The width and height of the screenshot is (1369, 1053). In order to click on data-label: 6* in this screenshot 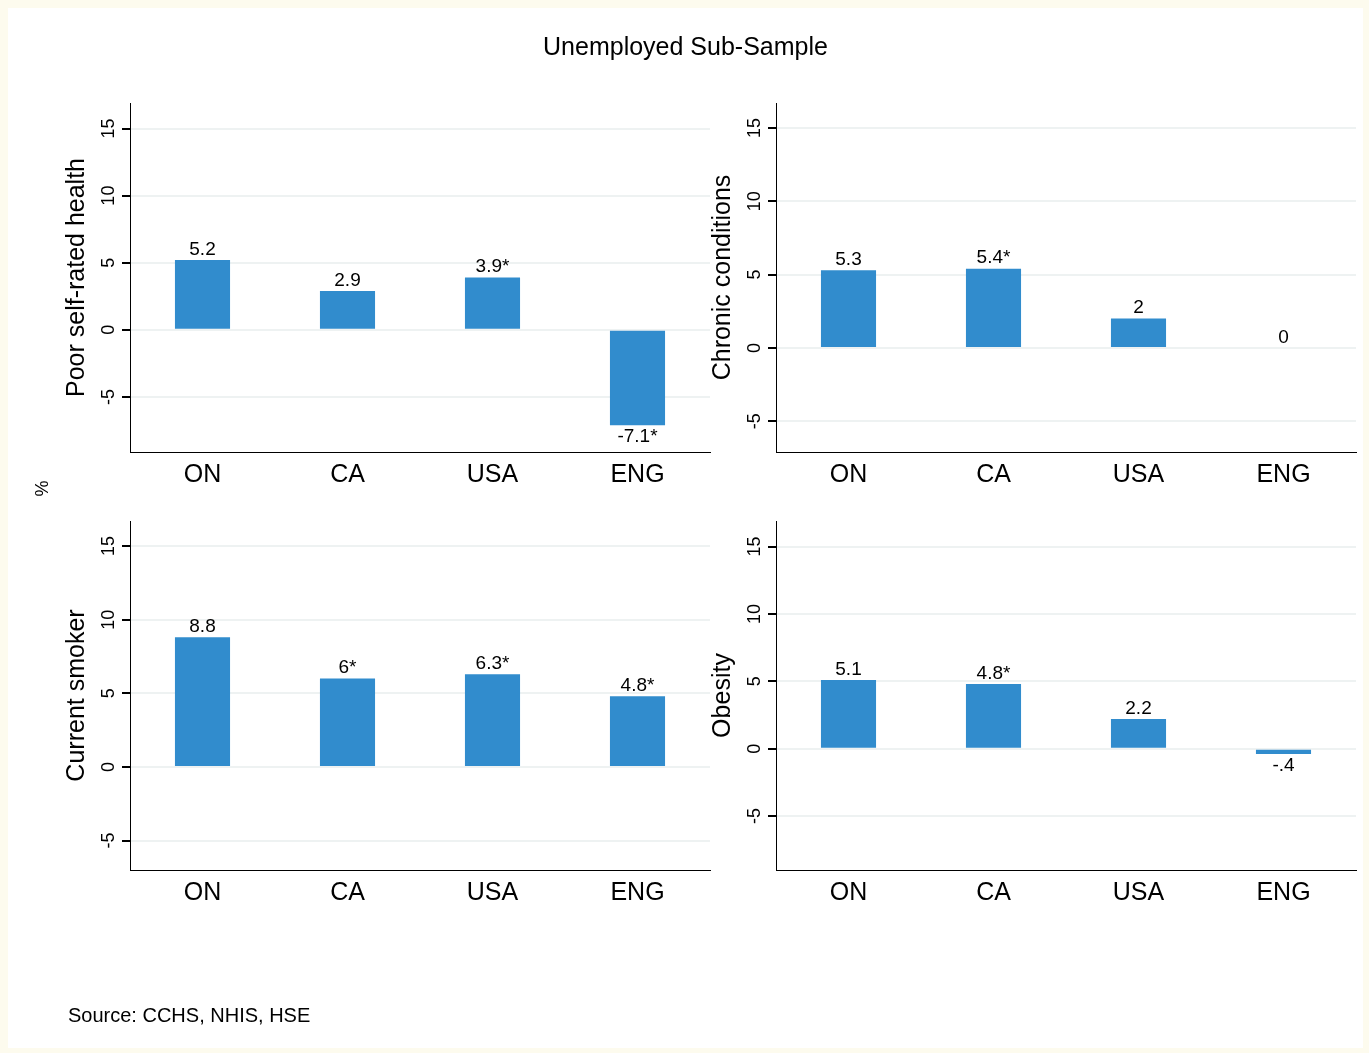, I will do `click(348, 667)`.